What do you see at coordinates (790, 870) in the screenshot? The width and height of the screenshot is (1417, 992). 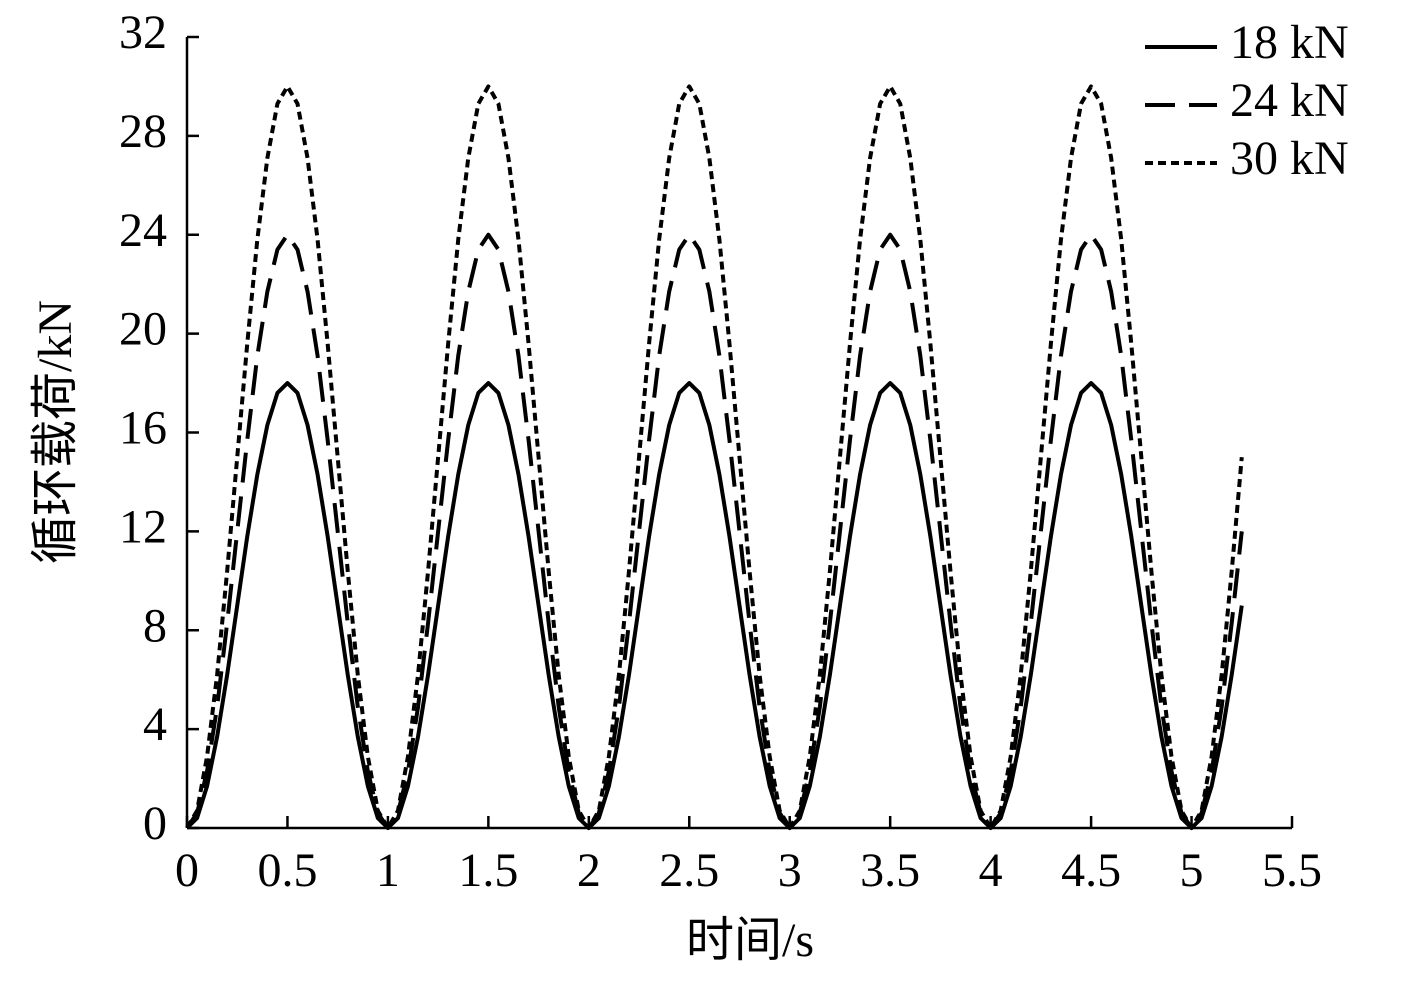 I see `x-tick-label: 3` at bounding box center [790, 870].